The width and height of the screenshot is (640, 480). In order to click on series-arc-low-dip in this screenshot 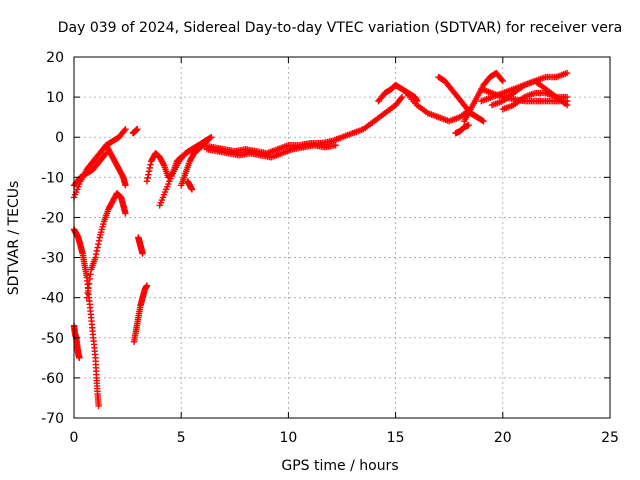, I will do `click(86, 318)`.